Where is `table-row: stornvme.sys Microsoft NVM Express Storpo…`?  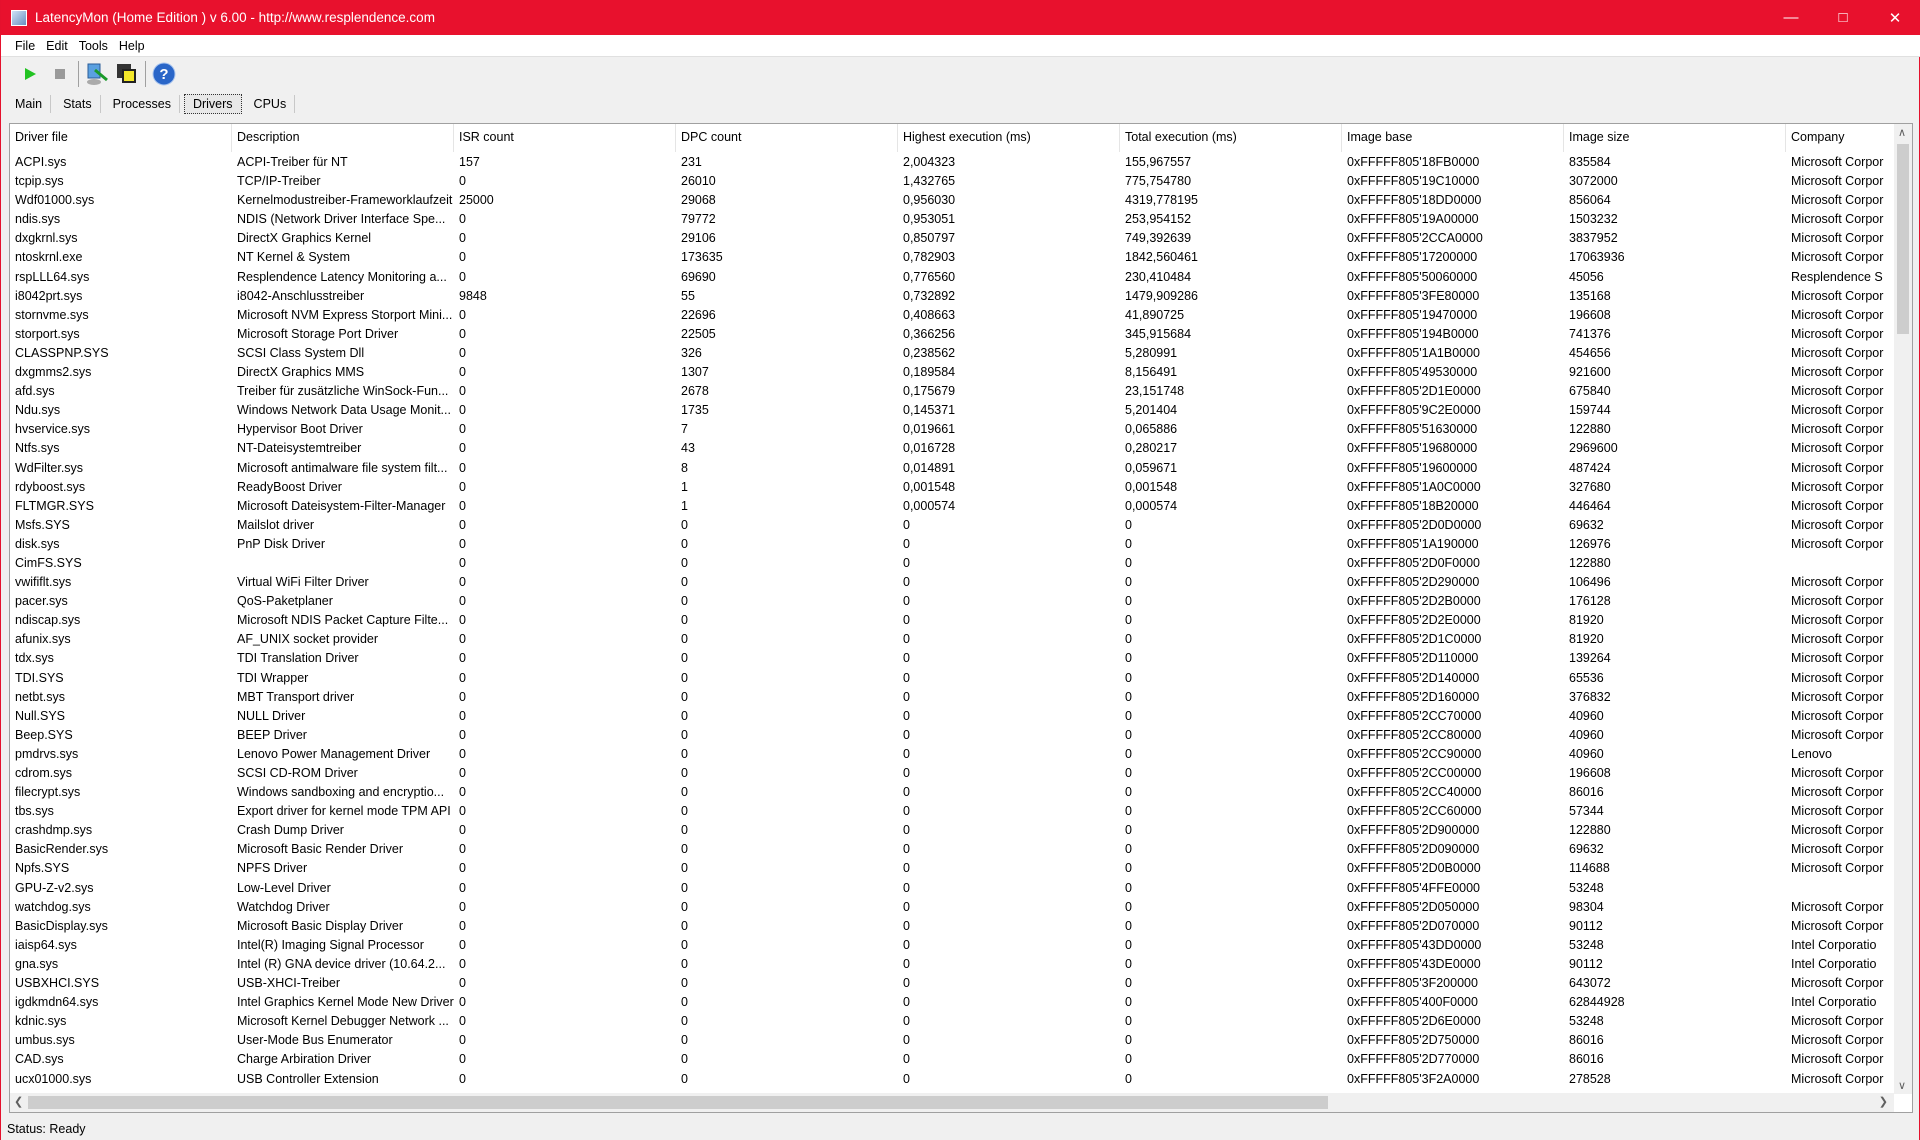
table-row: stornvme.sys Microsoft NVM Express Storpo… is located at coordinates (952, 315).